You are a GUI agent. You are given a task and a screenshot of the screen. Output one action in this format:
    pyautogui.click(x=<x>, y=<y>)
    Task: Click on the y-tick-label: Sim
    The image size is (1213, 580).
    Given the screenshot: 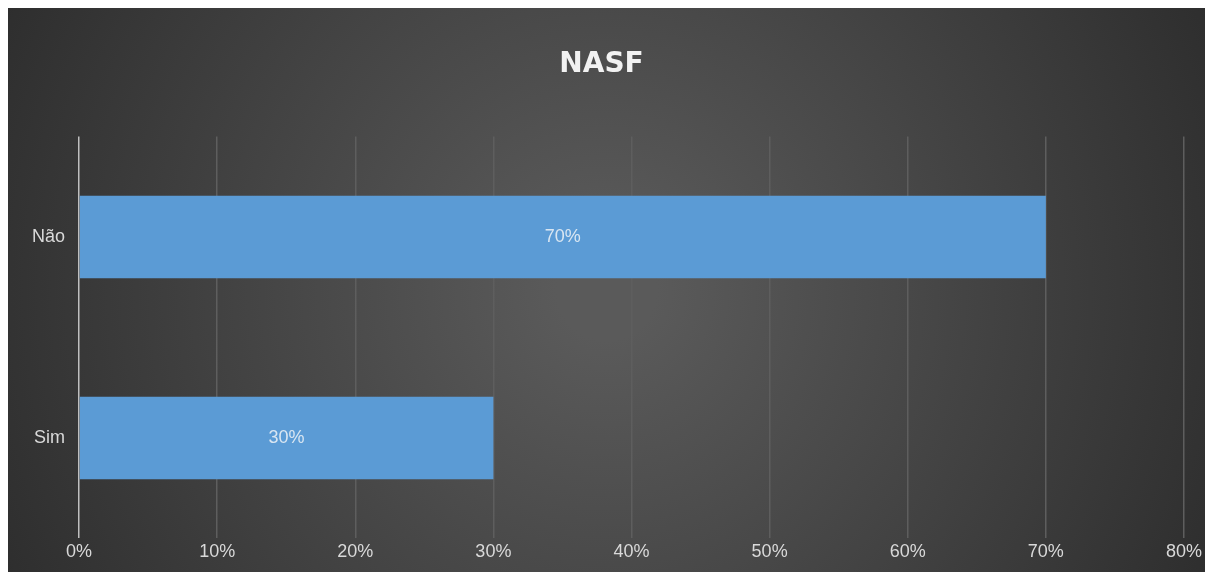 What is the action you would take?
    pyautogui.click(x=50, y=436)
    